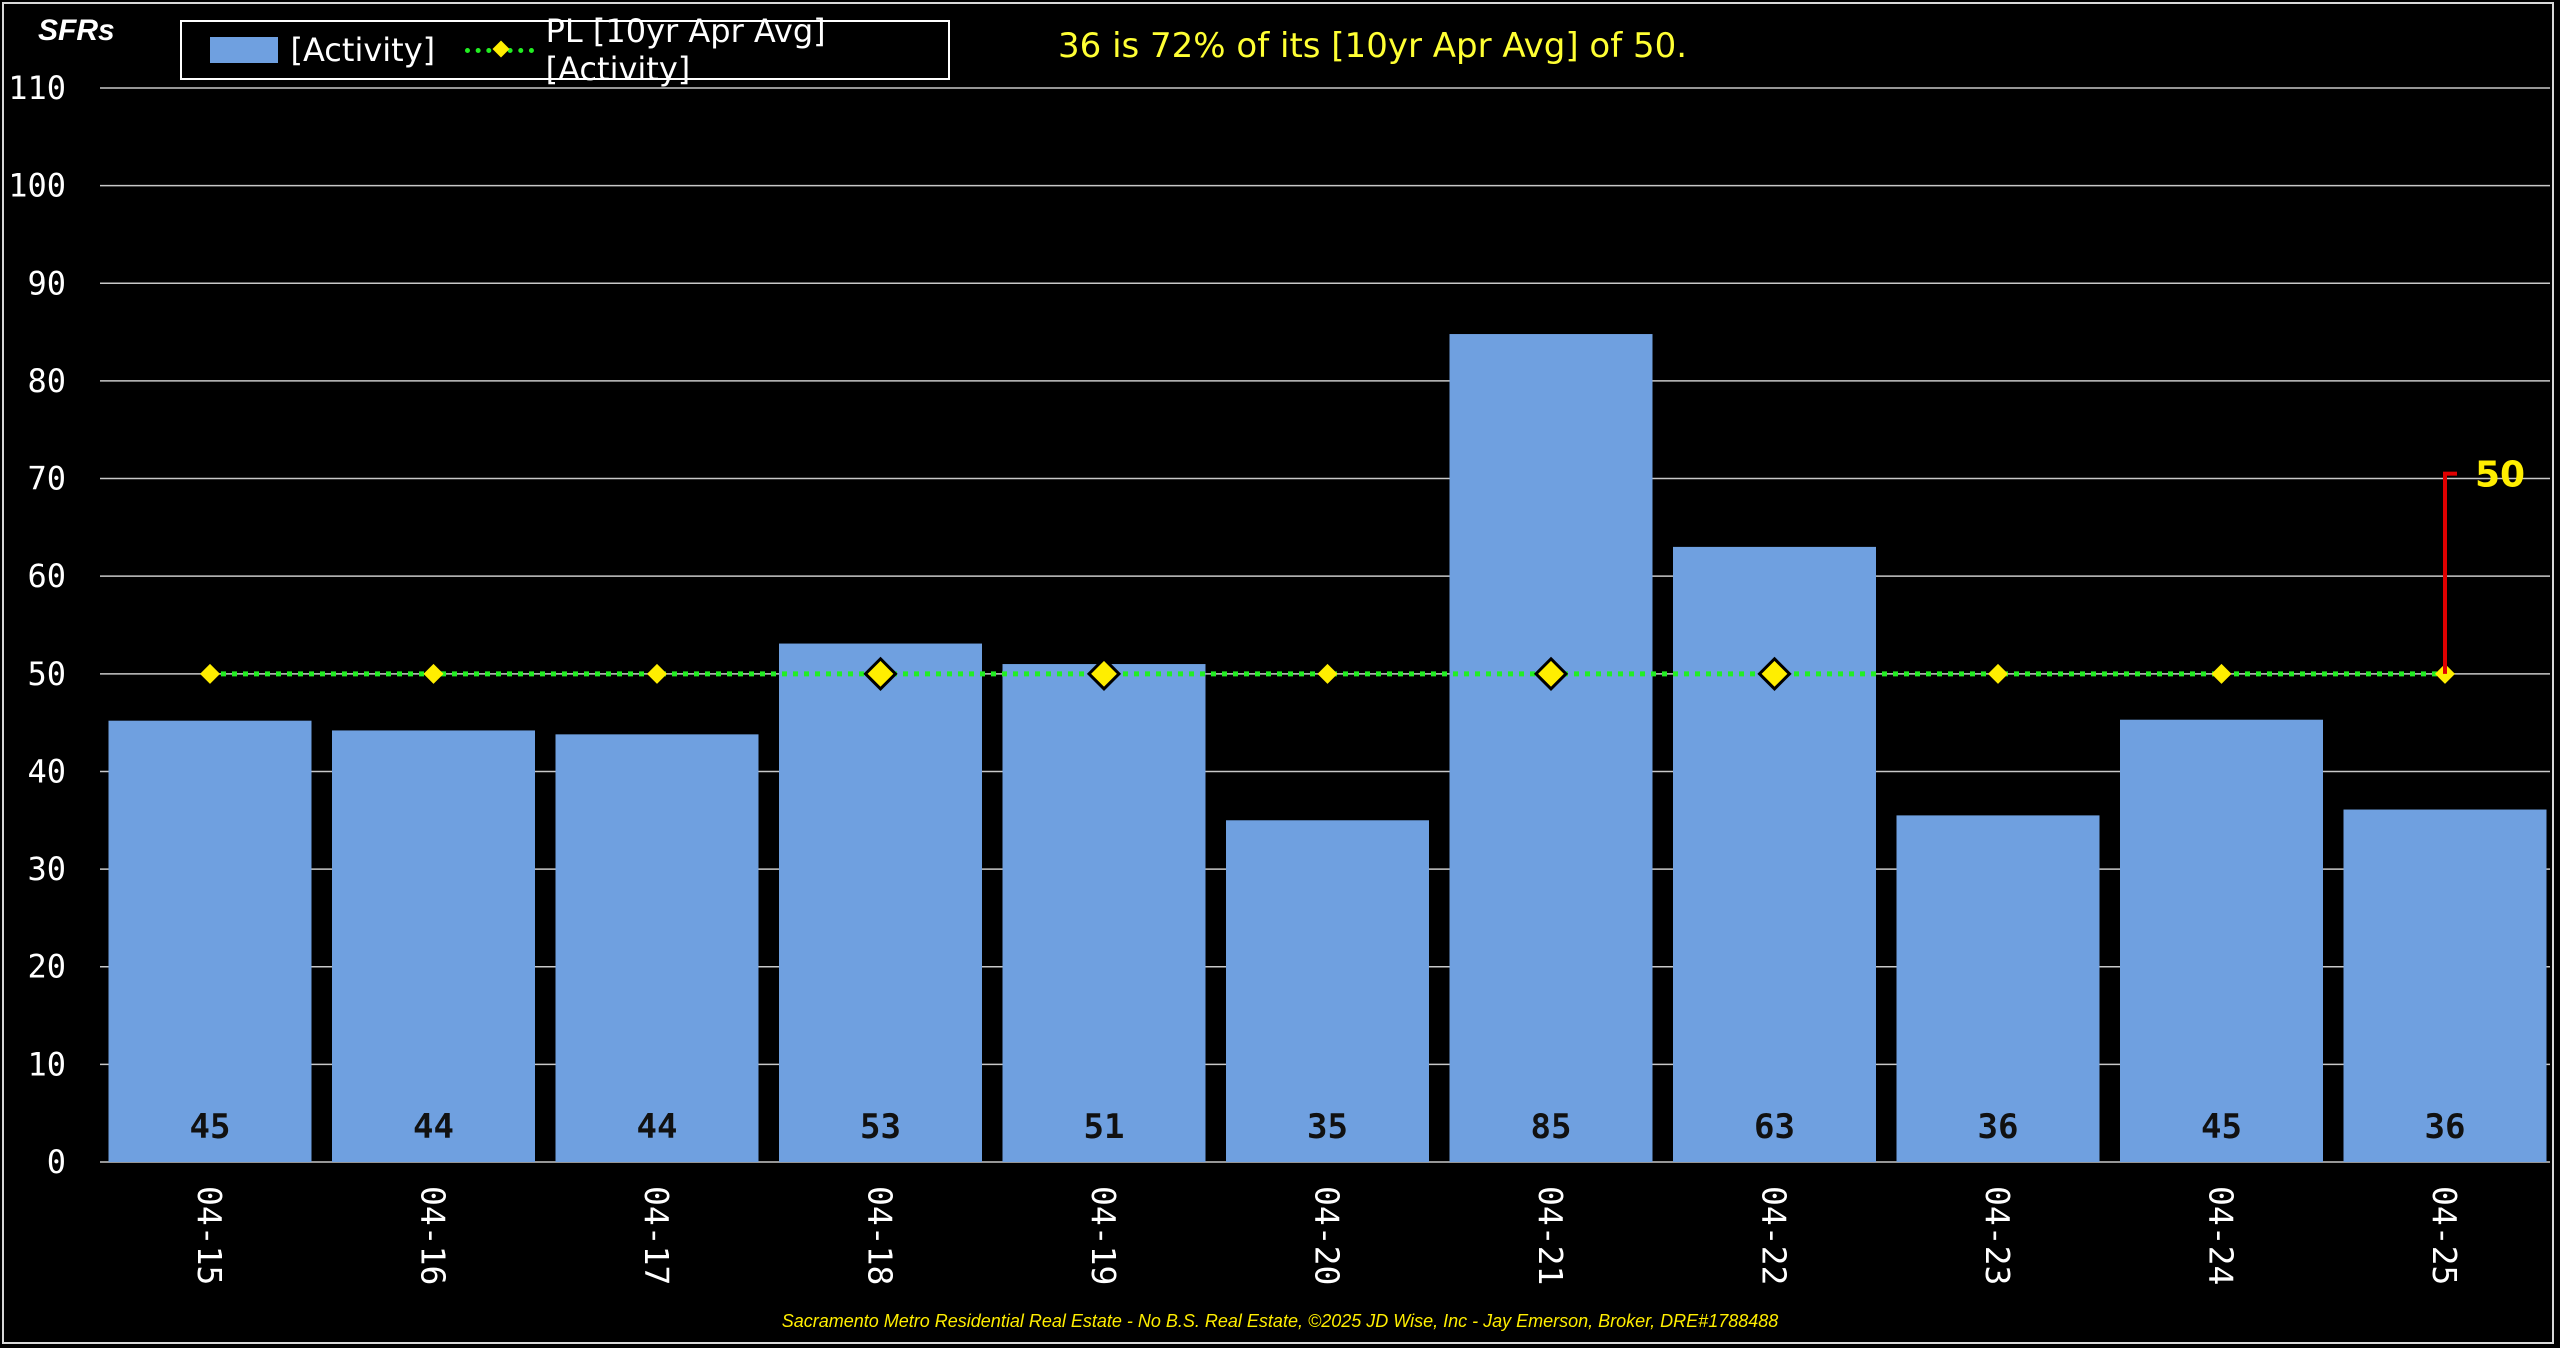  I want to click on summary-annotation: 36 is 72% of its [10yr Apr Avg] of 50., so click(1373, 46).